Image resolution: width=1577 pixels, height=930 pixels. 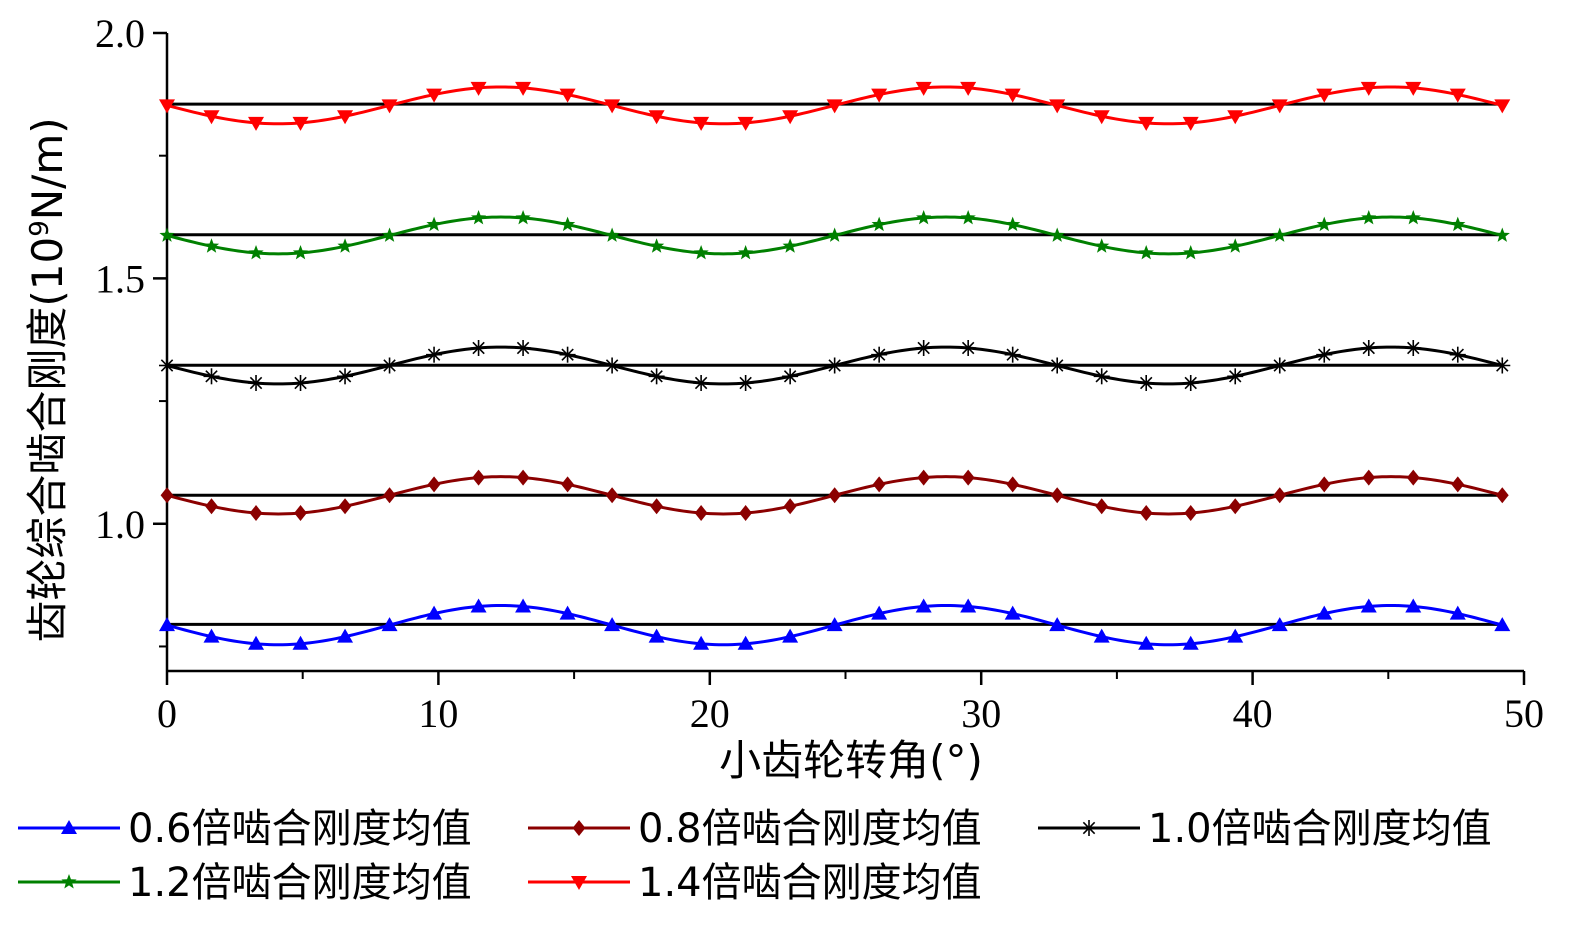 What do you see at coordinates (710, 713) in the screenshot?
I see `x-tick-label: 20` at bounding box center [710, 713].